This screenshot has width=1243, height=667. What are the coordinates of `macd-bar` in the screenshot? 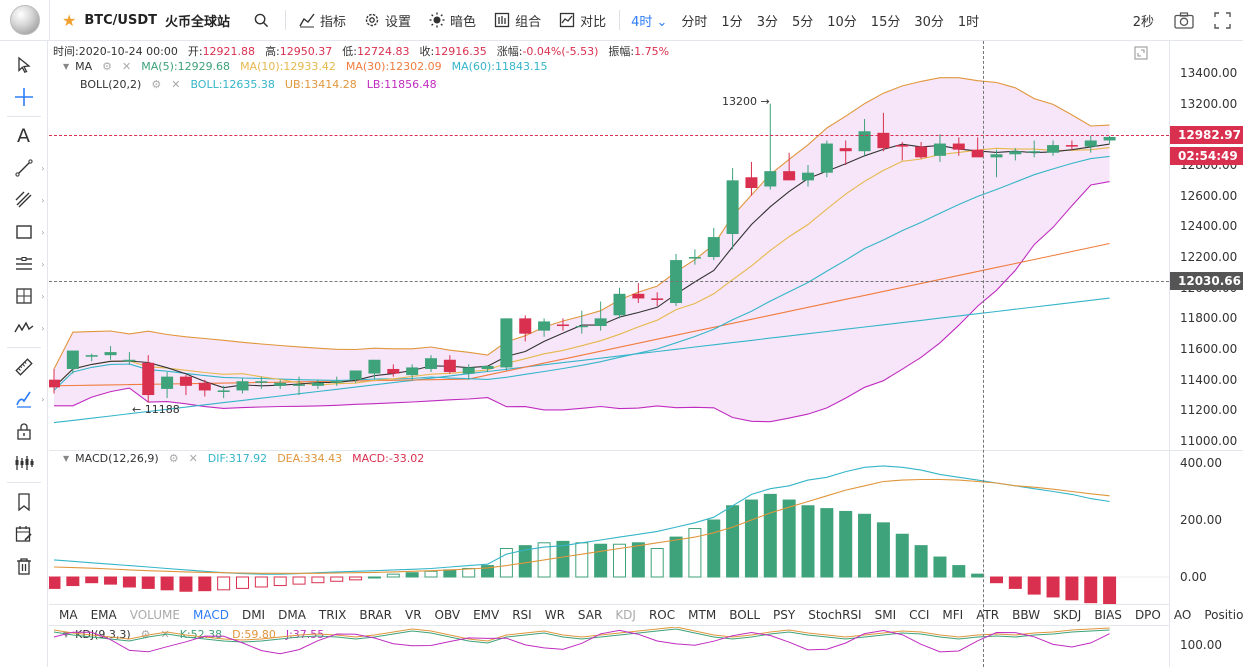 It's located at (280, 581).